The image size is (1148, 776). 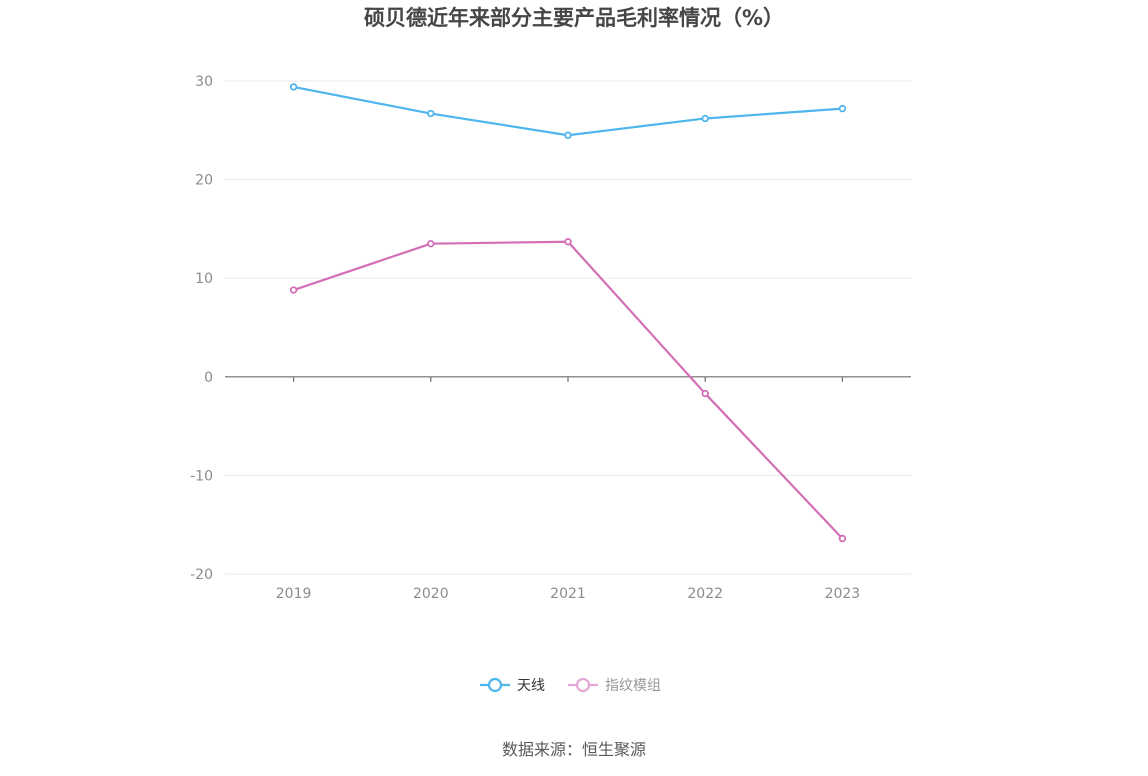 I want to click on legend: 天线 指纹模组, so click(x=570, y=685).